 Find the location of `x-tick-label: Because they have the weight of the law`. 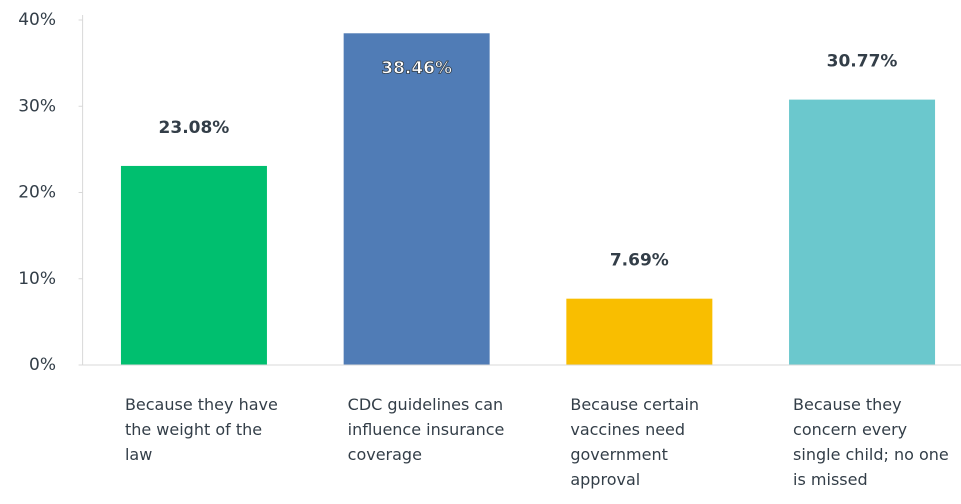

x-tick-label: Because they have the weight of the law is located at coordinates (201, 429).